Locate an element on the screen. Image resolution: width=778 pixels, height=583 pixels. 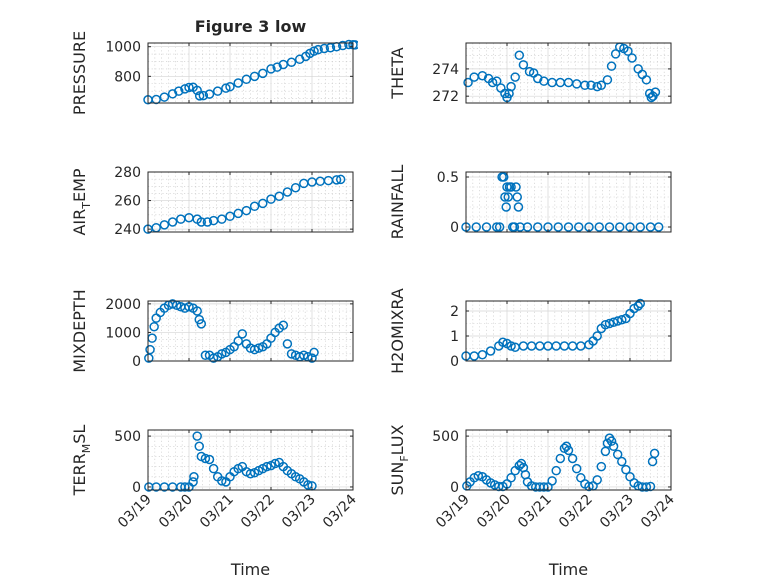
x-tick-label: 03/24 is located at coordinates (340, 511).